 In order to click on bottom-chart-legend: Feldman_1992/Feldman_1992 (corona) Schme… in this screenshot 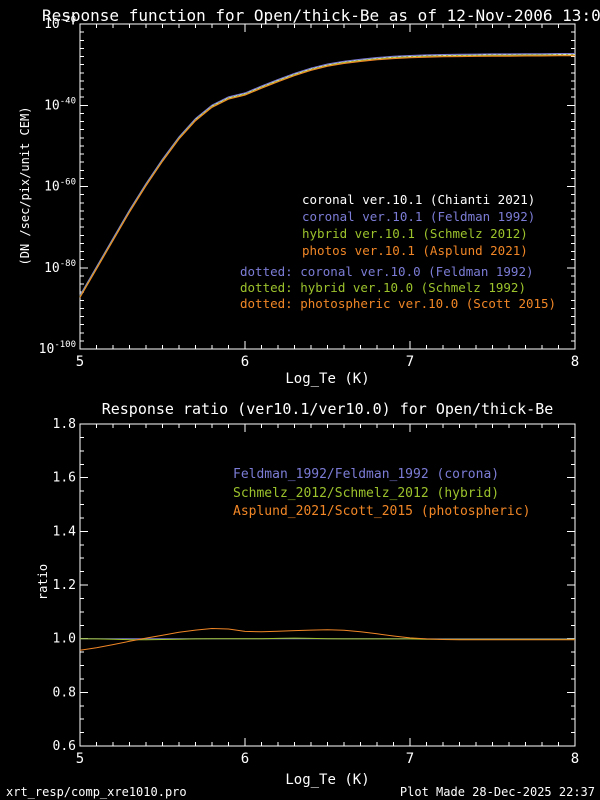, I will do `click(381, 494)`.